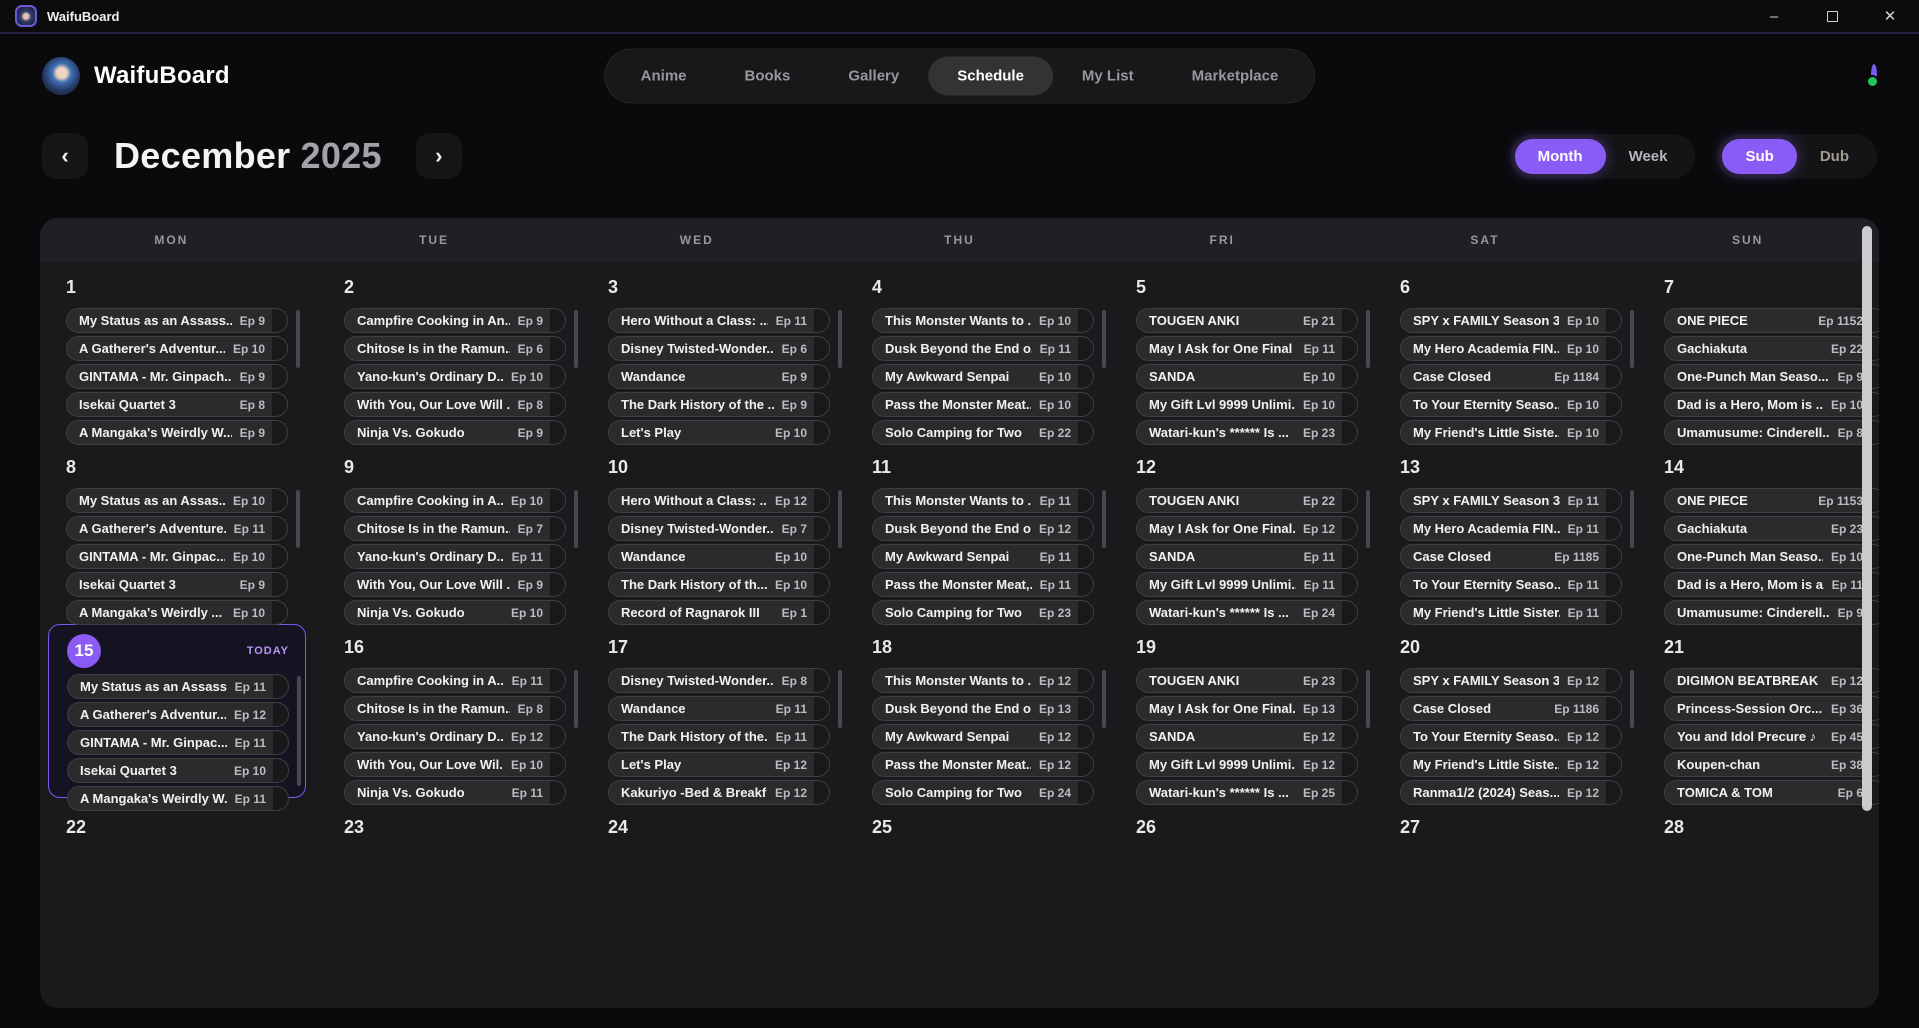  What do you see at coordinates (1832, 16) in the screenshot?
I see `maximize-button` at bounding box center [1832, 16].